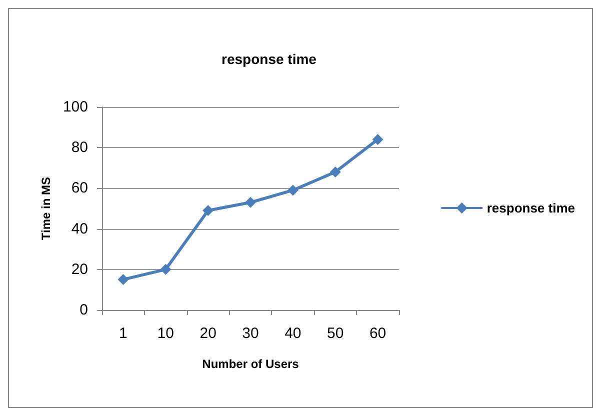 Image resolution: width=601 pixels, height=418 pixels. I want to click on x-tick-label: 40, so click(293, 333).